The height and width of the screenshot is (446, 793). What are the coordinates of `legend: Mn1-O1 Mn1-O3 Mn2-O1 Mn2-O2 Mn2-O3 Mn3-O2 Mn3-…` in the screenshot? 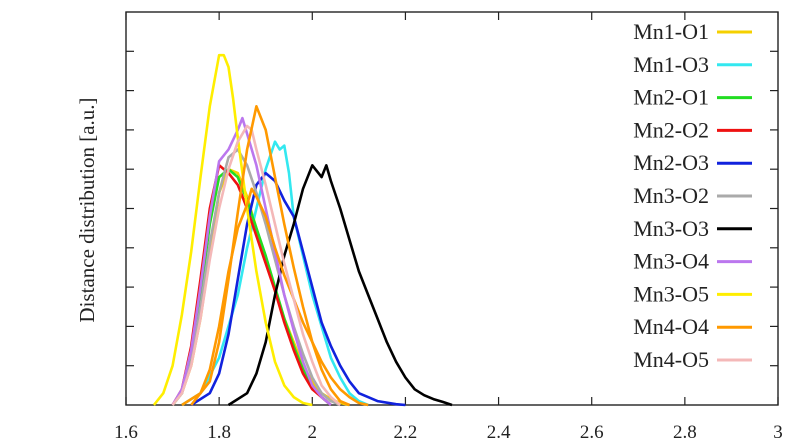 It's located at (692, 195).